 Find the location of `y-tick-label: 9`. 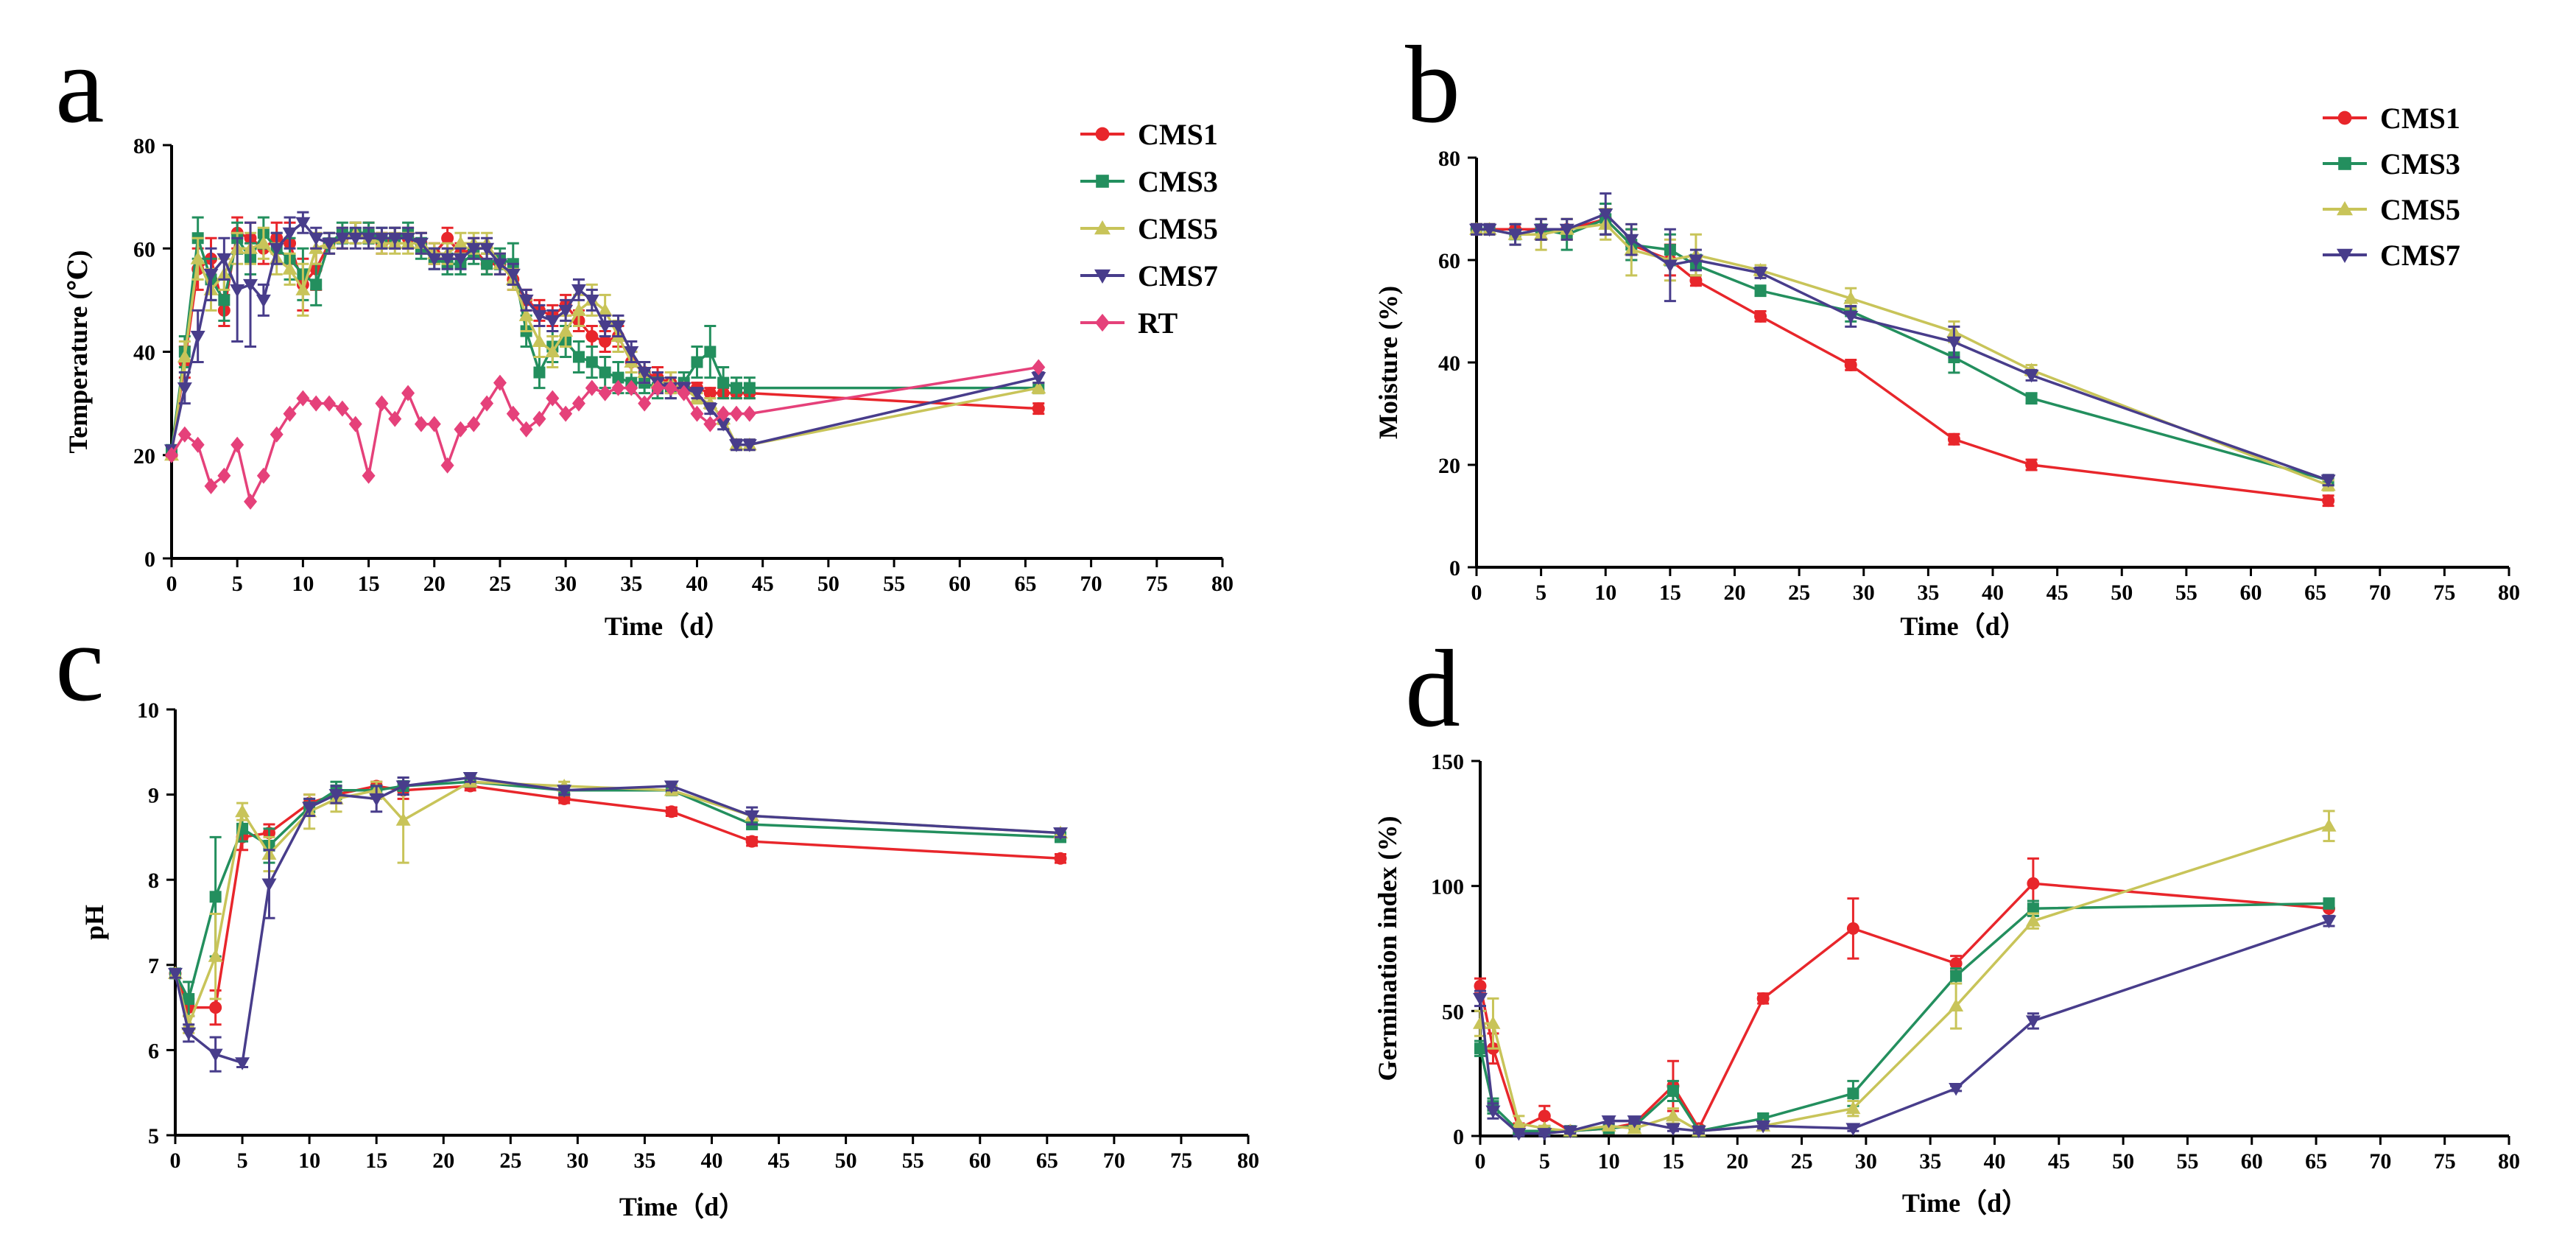

y-tick-label: 9 is located at coordinates (153, 796).